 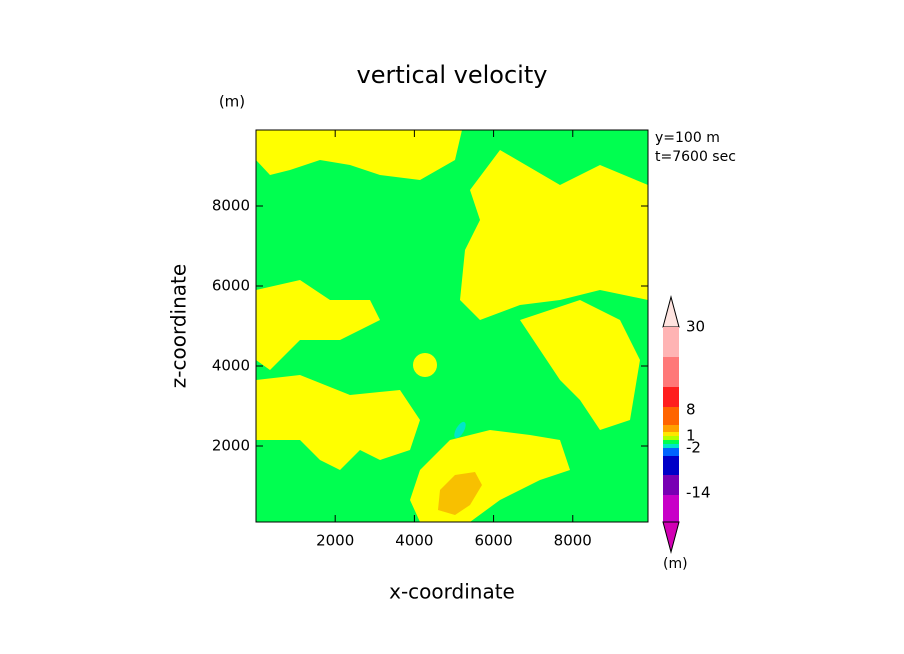 What do you see at coordinates (695, 327) in the screenshot?
I see `colorbar-label: 30` at bounding box center [695, 327].